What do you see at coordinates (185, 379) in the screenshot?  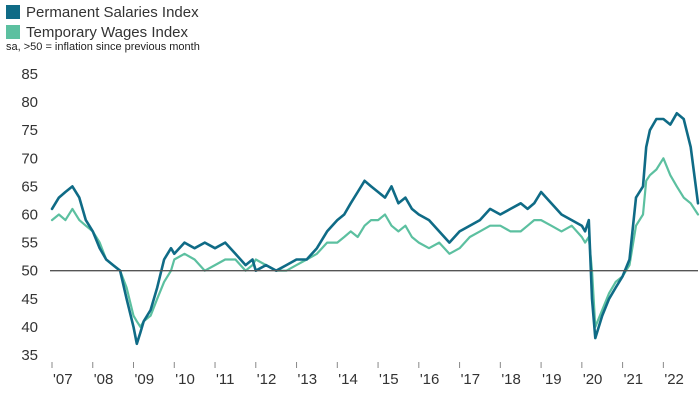 I see `x-tick-label: '10` at bounding box center [185, 379].